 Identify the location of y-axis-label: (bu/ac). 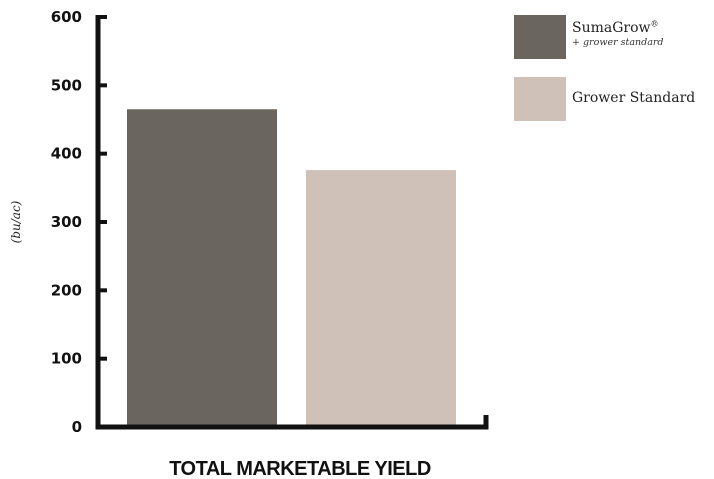
(16, 221).